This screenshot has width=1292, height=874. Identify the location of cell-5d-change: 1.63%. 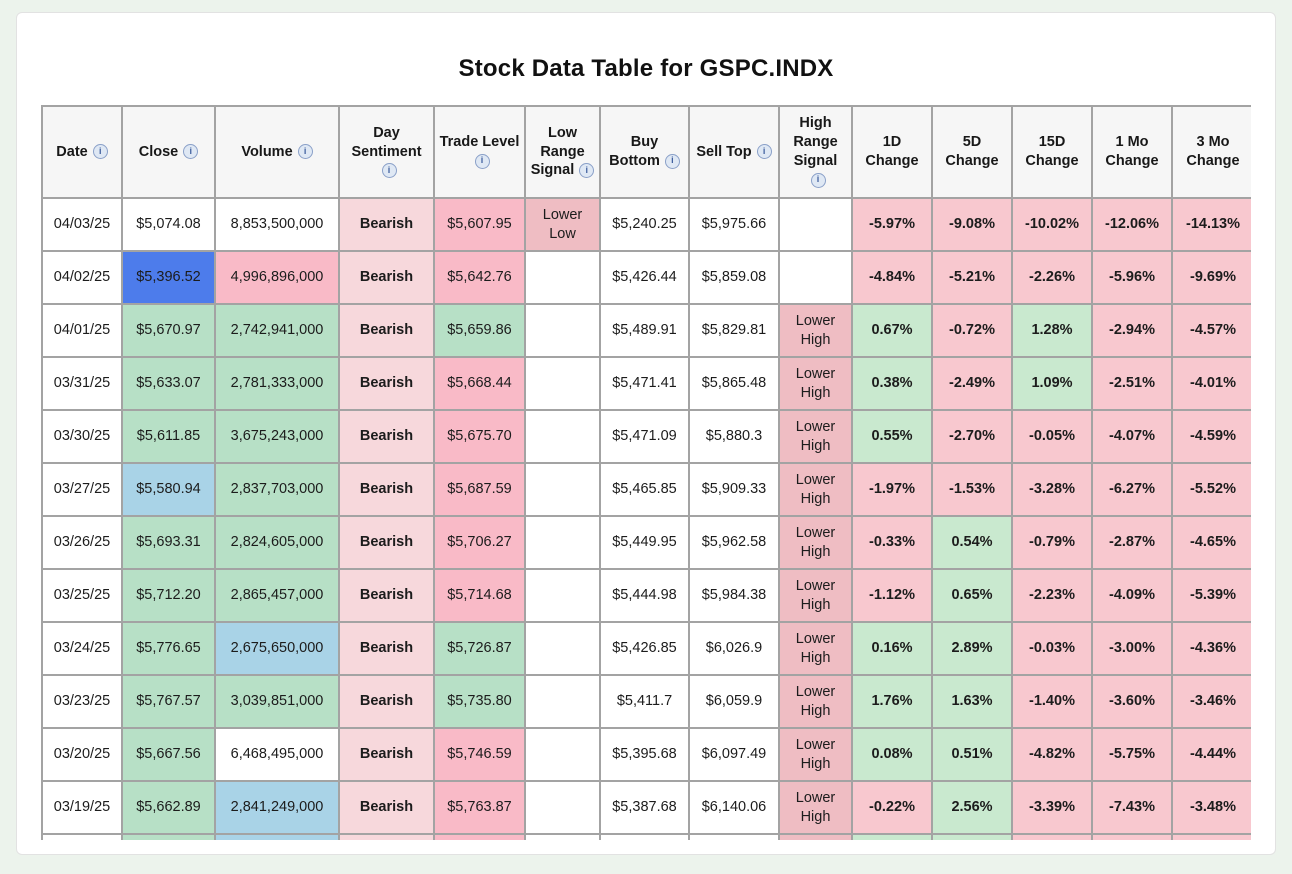
(972, 701).